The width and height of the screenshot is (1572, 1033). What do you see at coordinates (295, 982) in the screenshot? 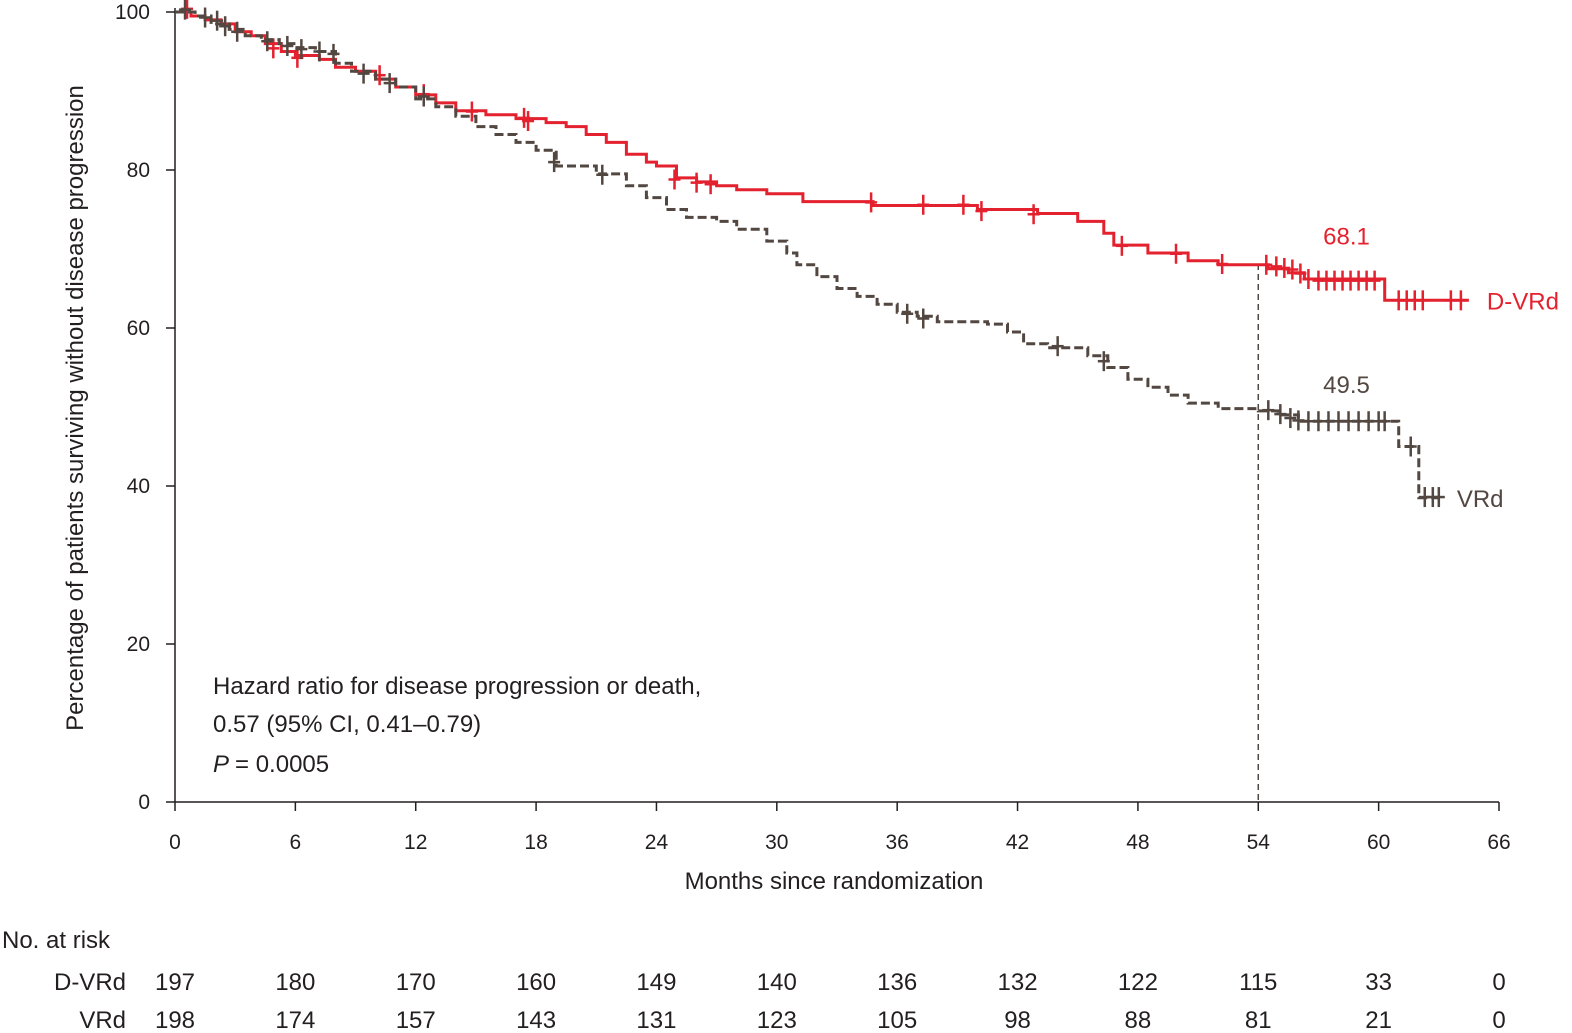
I see `risk-count: 180` at bounding box center [295, 982].